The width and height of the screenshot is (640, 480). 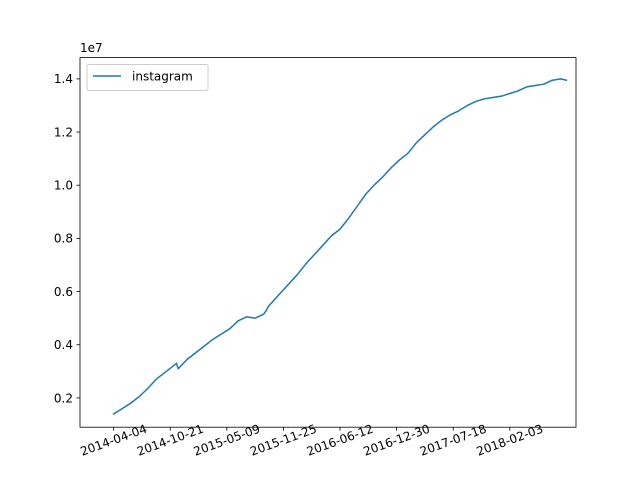 What do you see at coordinates (162, 77) in the screenshot?
I see `legend-label-instagram: instagram` at bounding box center [162, 77].